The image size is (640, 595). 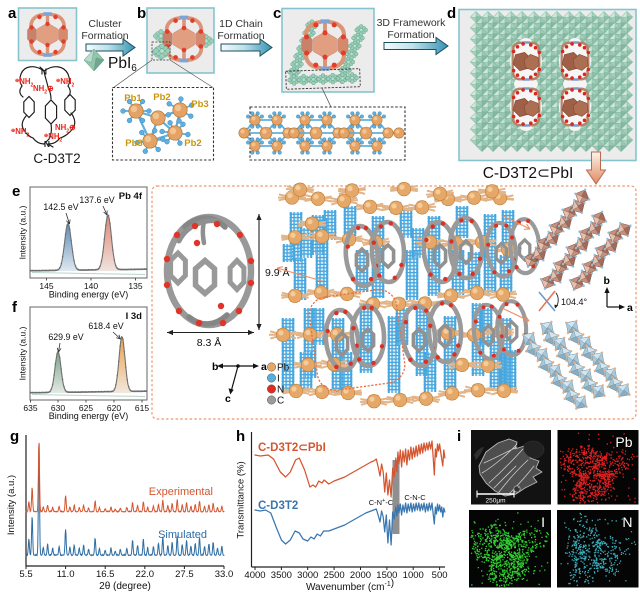 What do you see at coordinates (133, 98) in the screenshot?
I see `svg-text: Pb1` at bounding box center [133, 98].